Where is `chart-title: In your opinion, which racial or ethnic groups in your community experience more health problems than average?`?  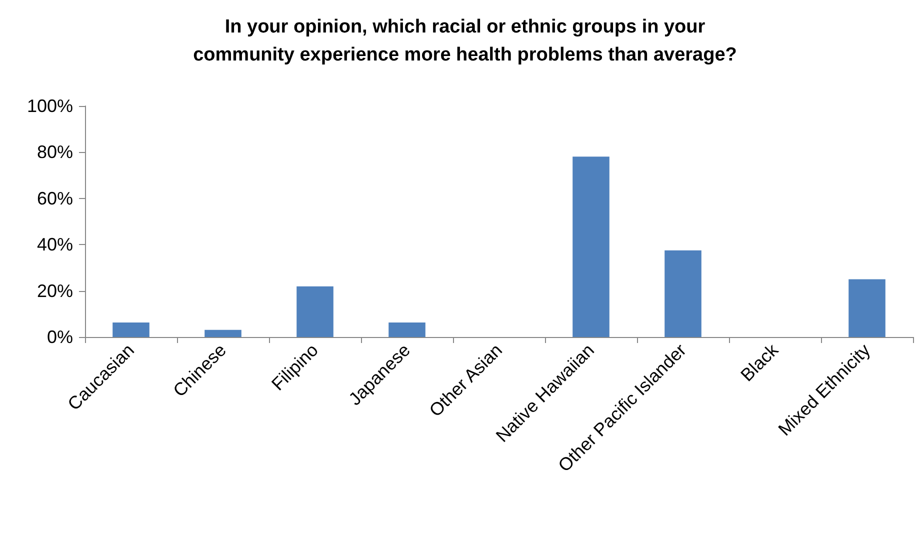
chart-title: In your opinion, which racial or ethnic groups in your community experience more health problems than average? is located at coordinates (465, 41).